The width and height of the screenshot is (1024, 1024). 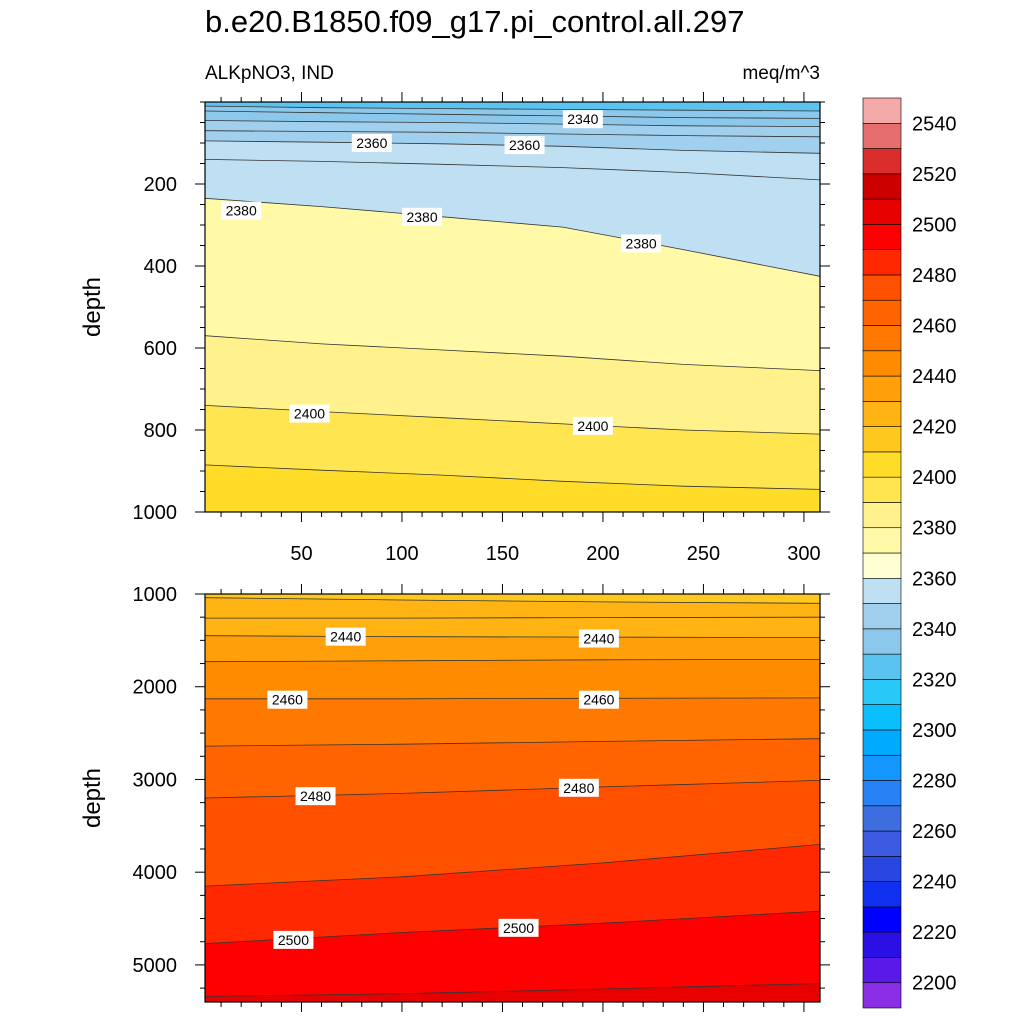 What do you see at coordinates (934, 478) in the screenshot?
I see `colorbar-label: 2400` at bounding box center [934, 478].